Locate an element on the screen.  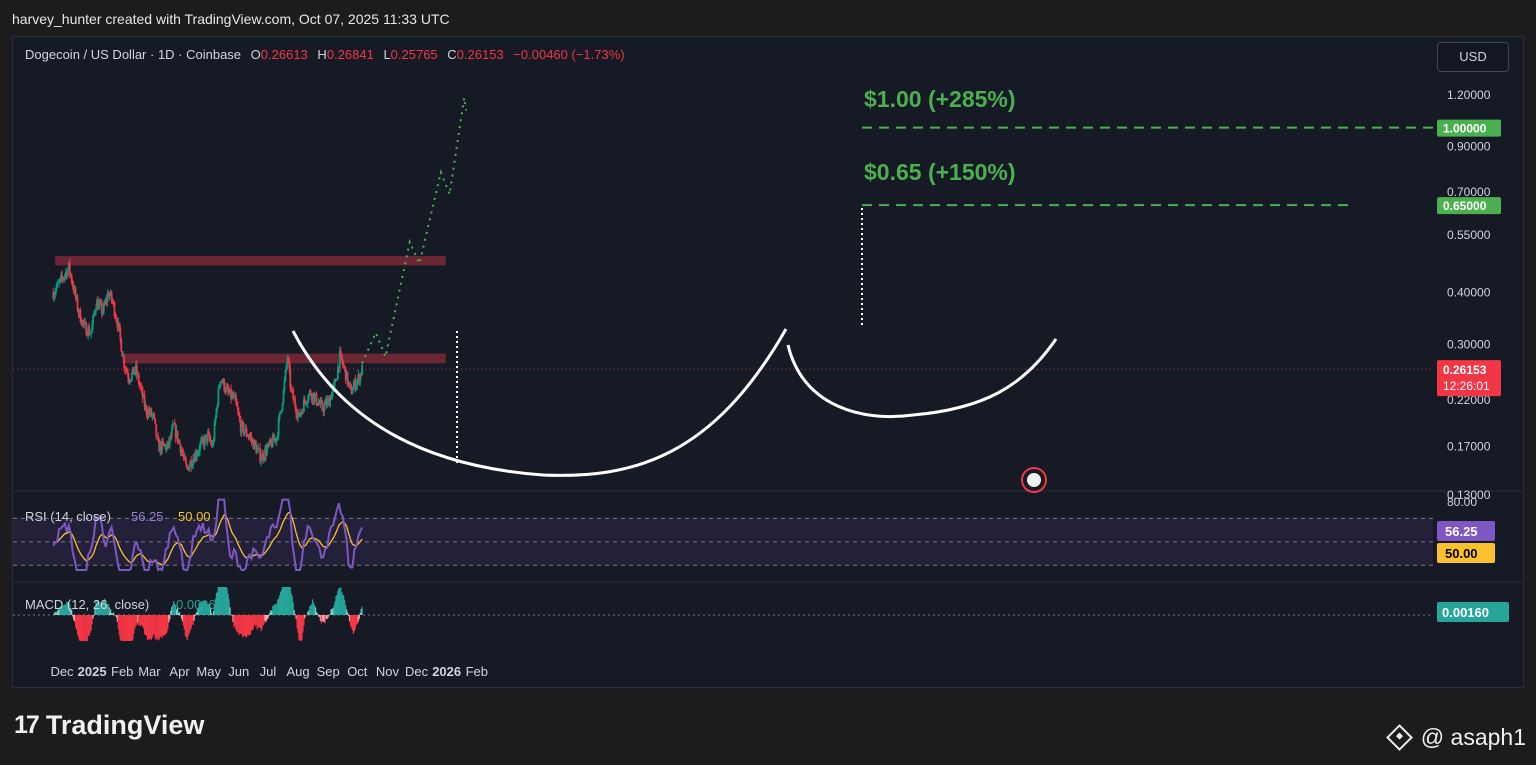
bar-countdown: 12:26:01 is located at coordinates (1466, 386).